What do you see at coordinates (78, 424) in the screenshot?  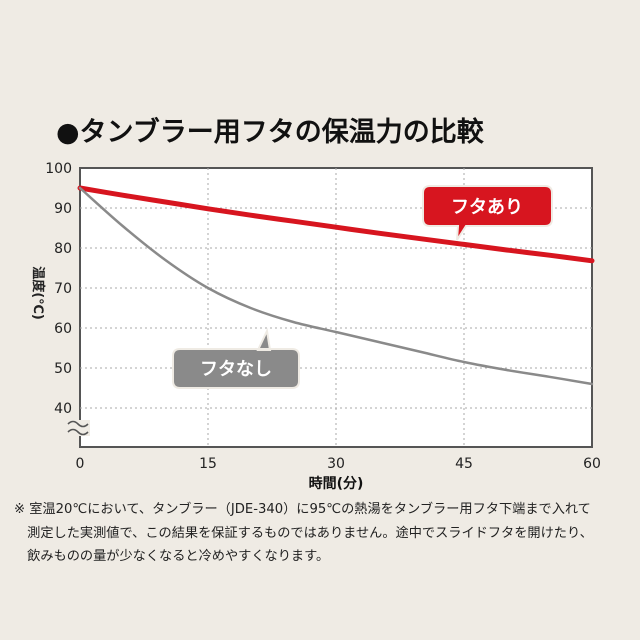 I see `axis-break-mark-upper` at bounding box center [78, 424].